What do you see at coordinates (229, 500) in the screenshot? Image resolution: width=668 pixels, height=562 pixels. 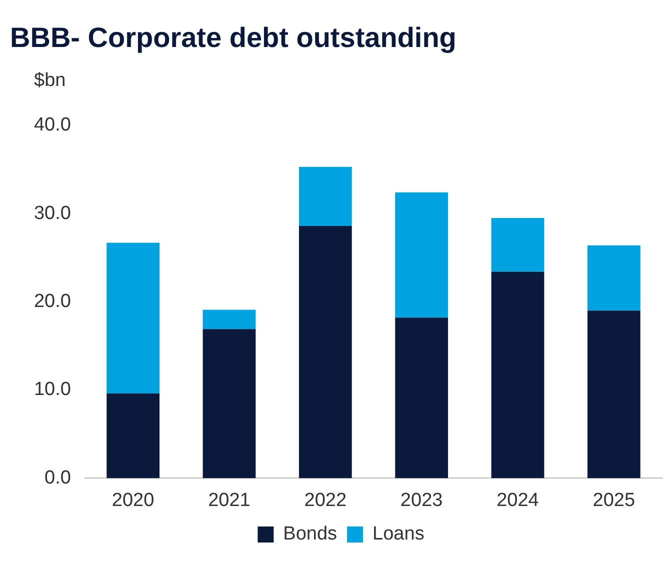 I see `x-tick-label: 2021` at bounding box center [229, 500].